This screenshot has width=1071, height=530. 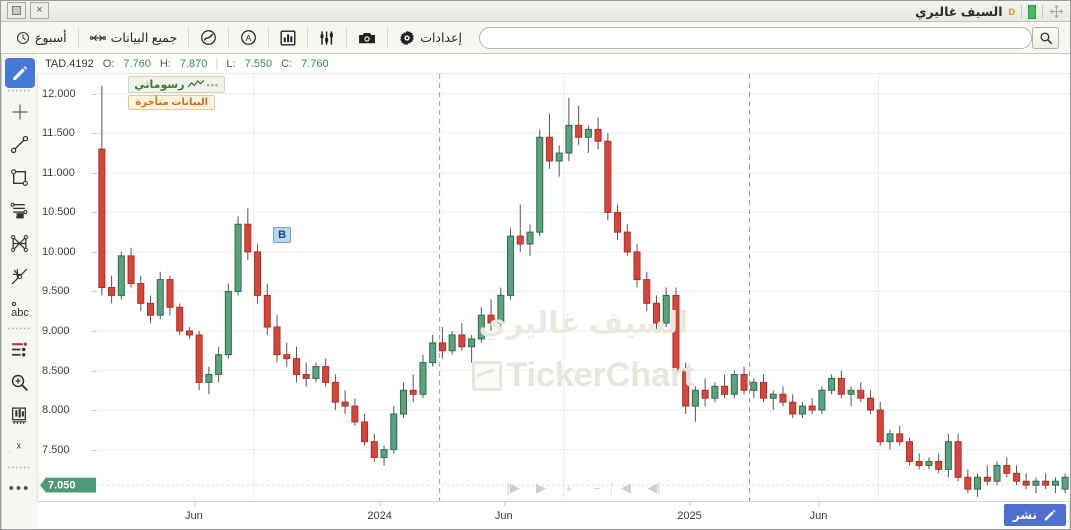 I want to click on current-price-badge: 7.050, so click(x=68, y=485).